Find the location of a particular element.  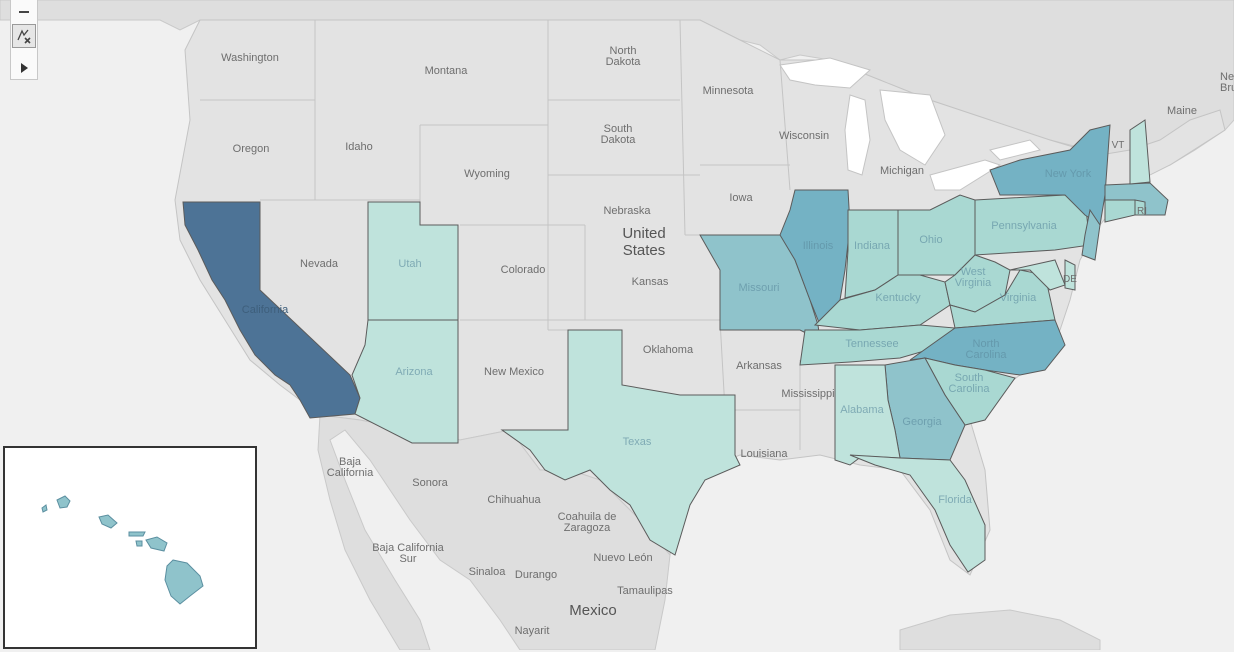

label-georgia: Georgia is located at coordinates (922, 422).